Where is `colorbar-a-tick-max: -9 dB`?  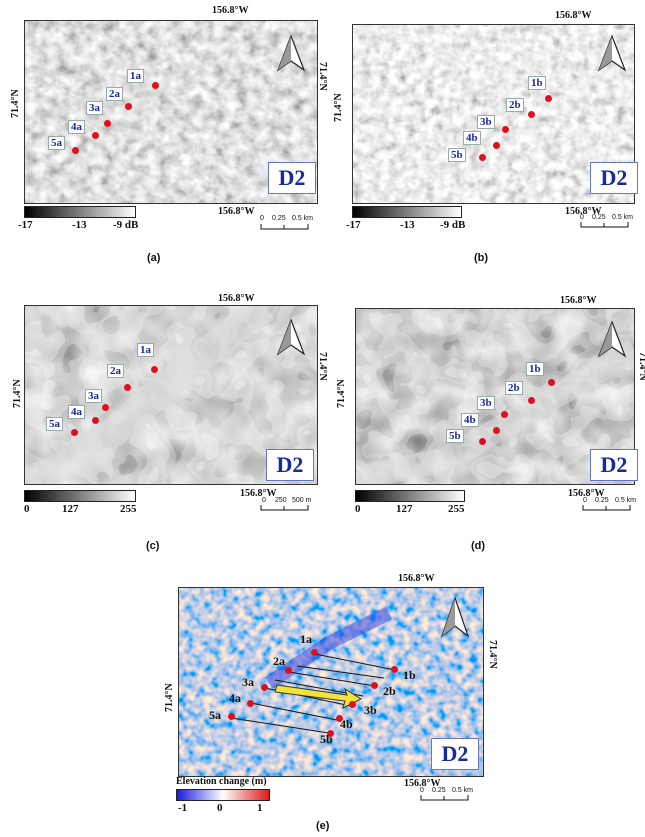
colorbar-a-tick-max: -9 dB is located at coordinates (126, 225).